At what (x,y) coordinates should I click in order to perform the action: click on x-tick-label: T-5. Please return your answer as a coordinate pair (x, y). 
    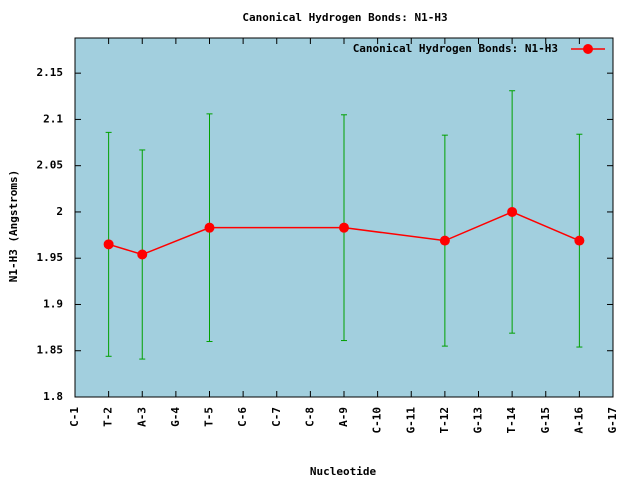
    Looking at the image, I should click on (209, 417).